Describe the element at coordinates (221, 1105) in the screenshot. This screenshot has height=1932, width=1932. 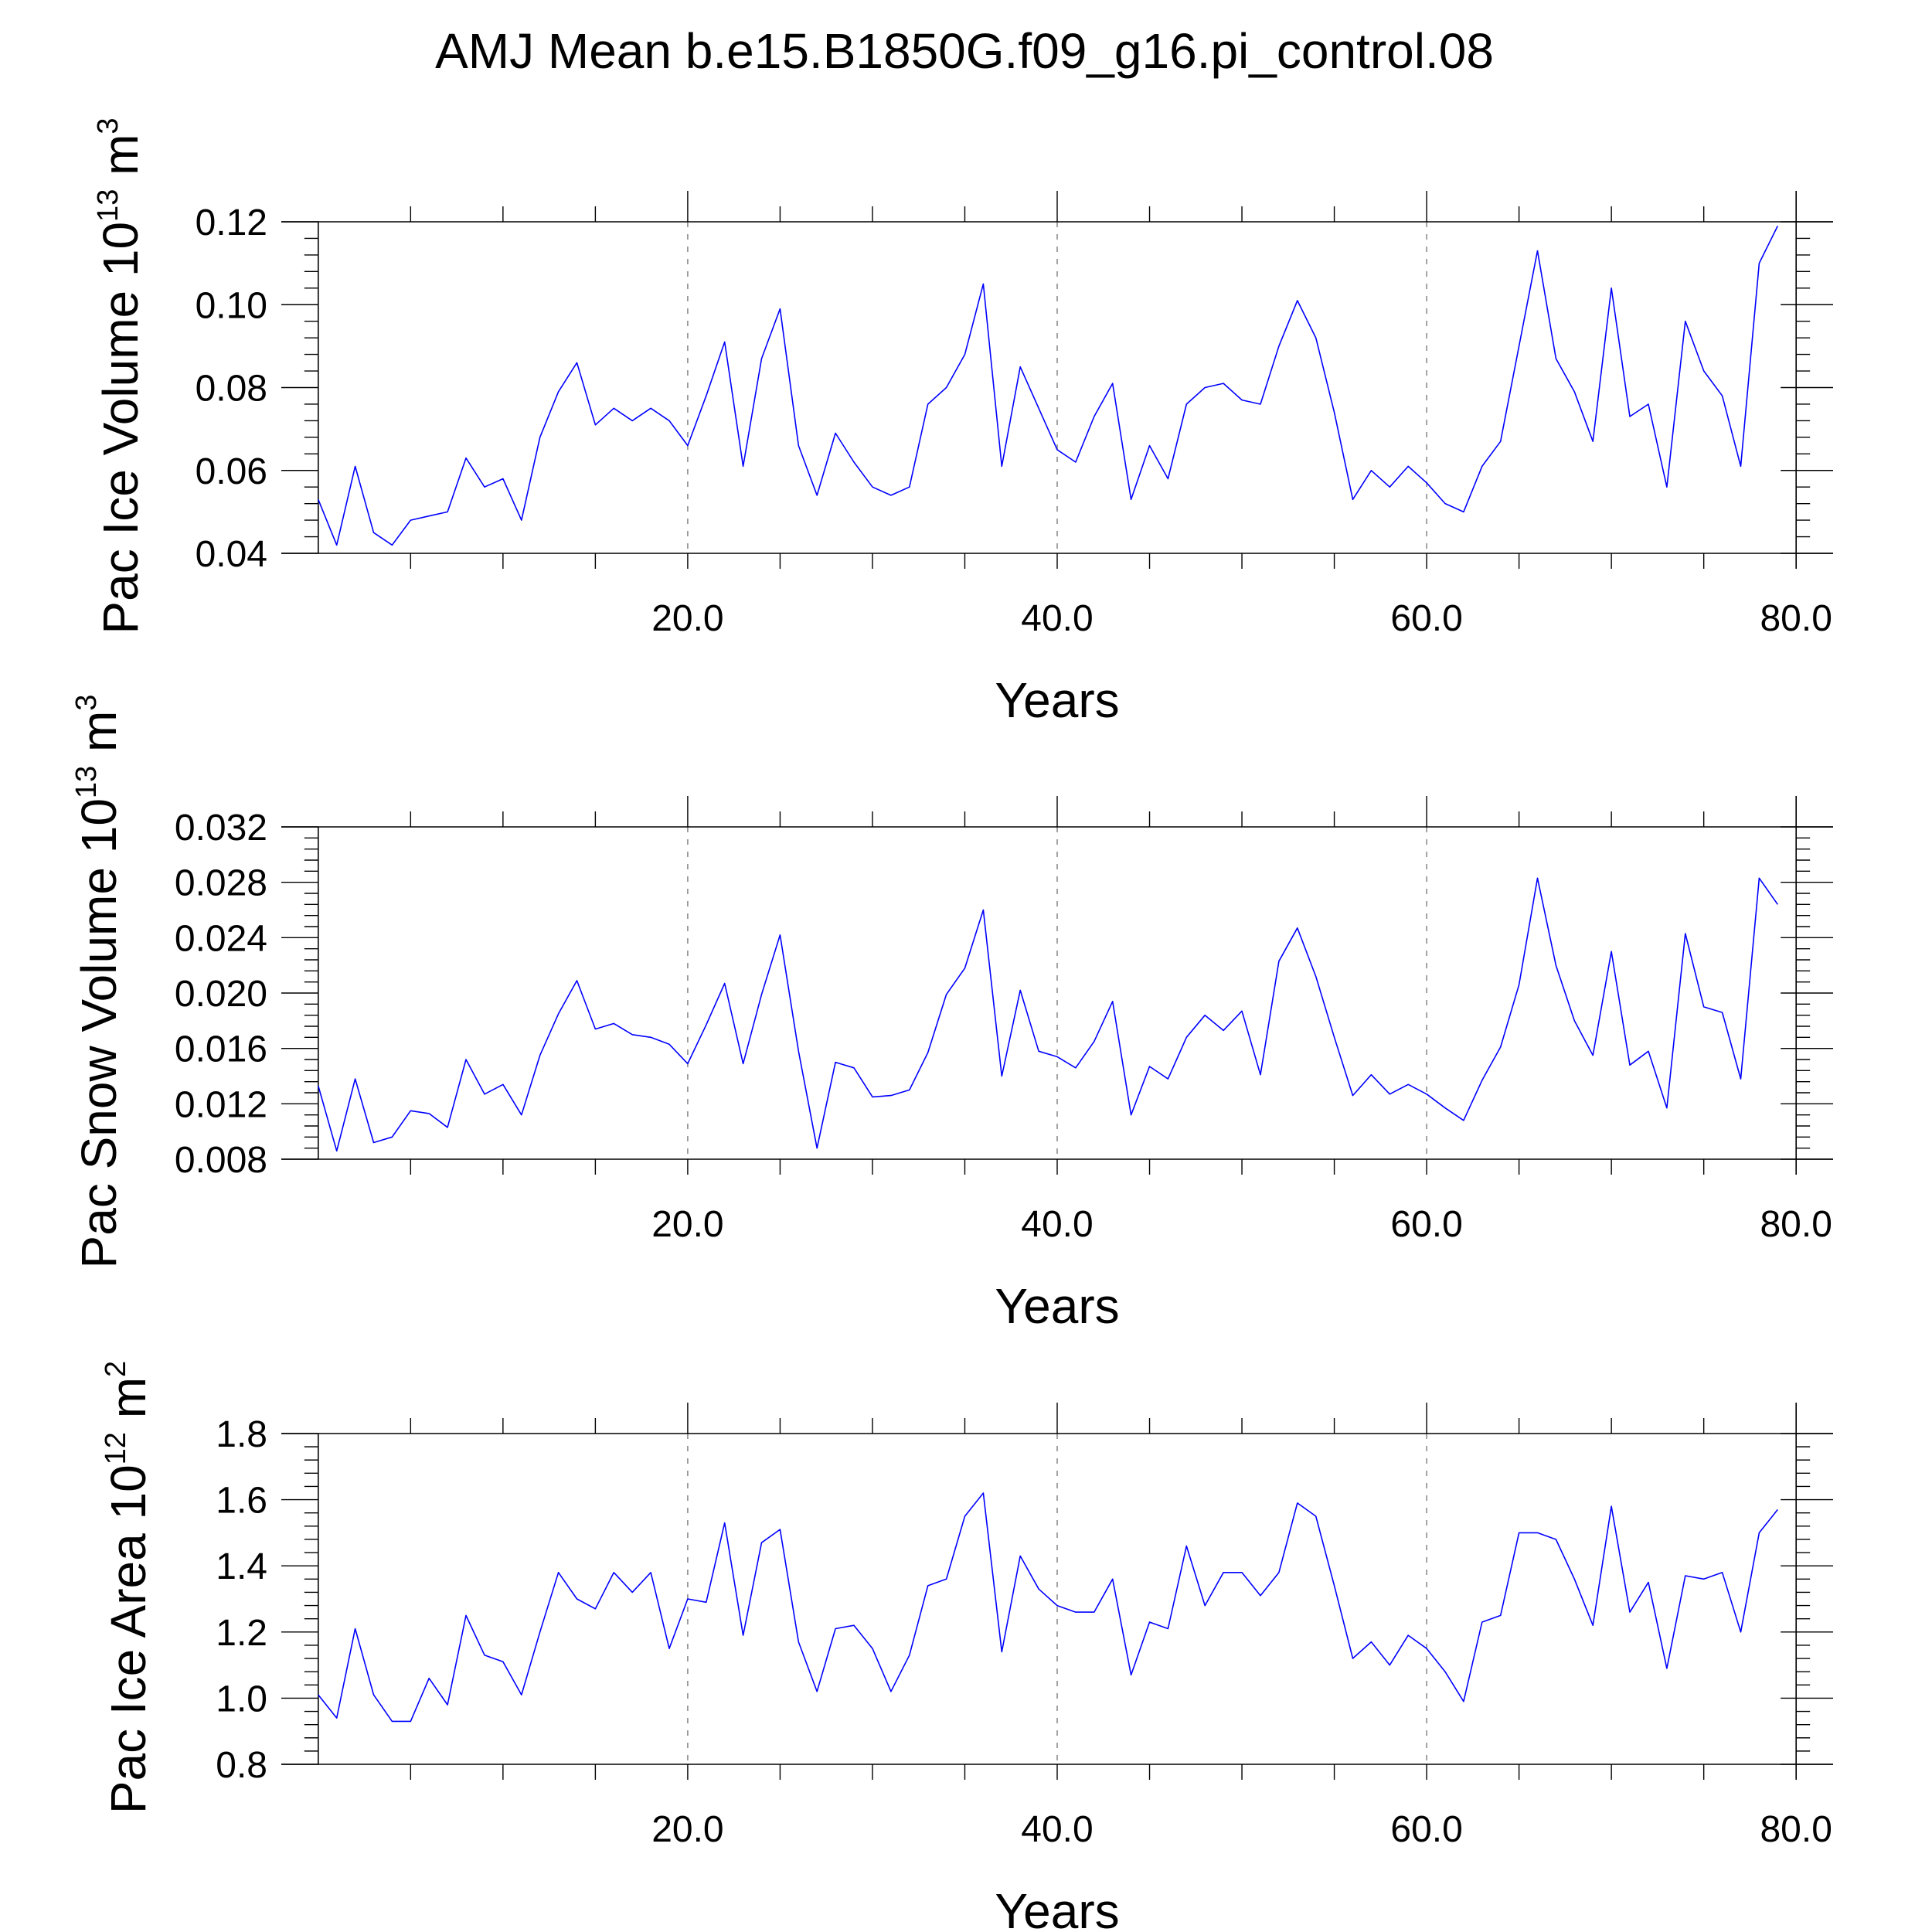
I see `y-tick-label: 0.012` at that location.